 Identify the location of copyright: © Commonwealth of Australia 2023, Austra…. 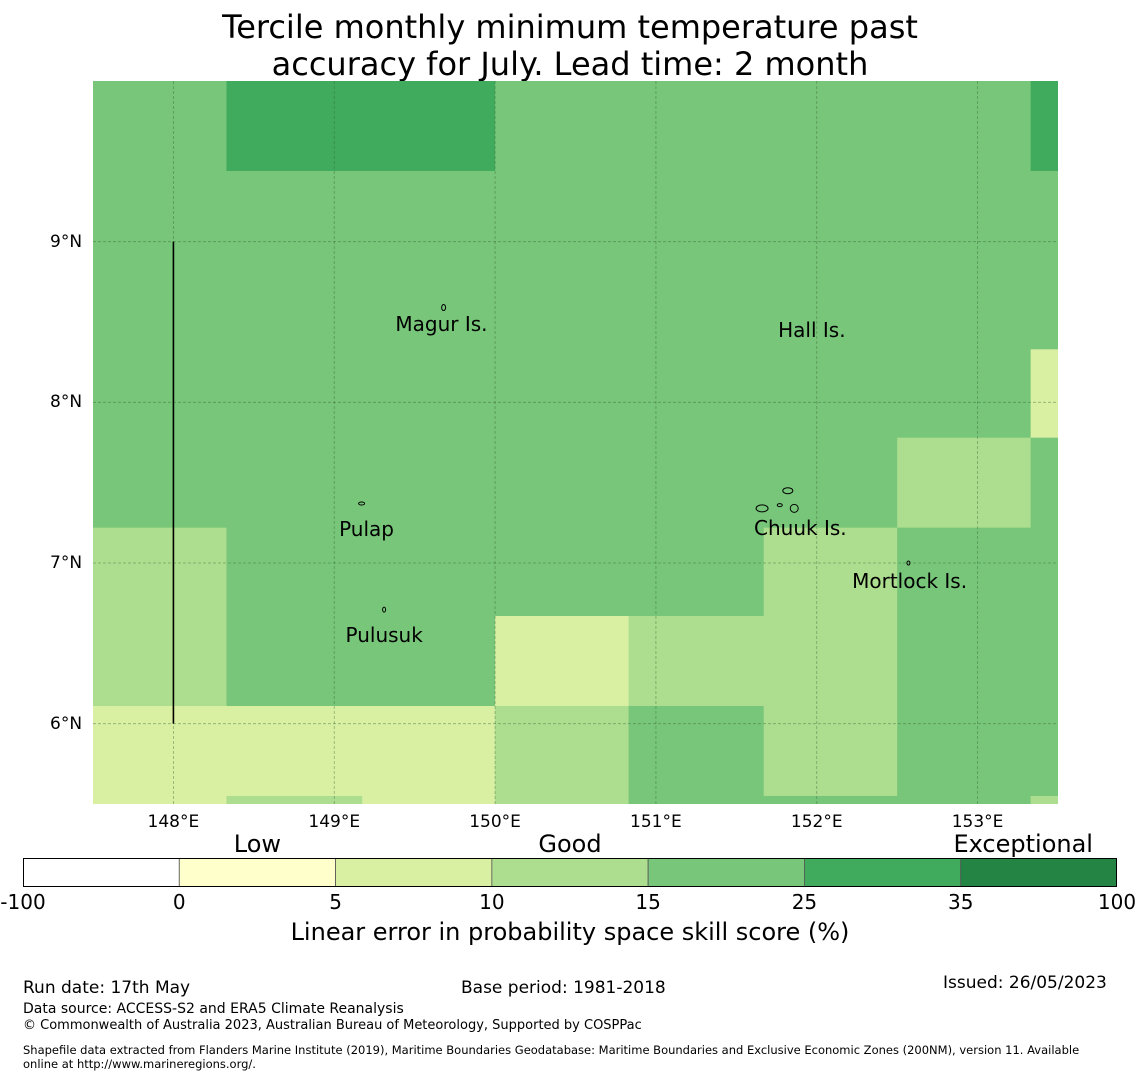
(332, 1025).